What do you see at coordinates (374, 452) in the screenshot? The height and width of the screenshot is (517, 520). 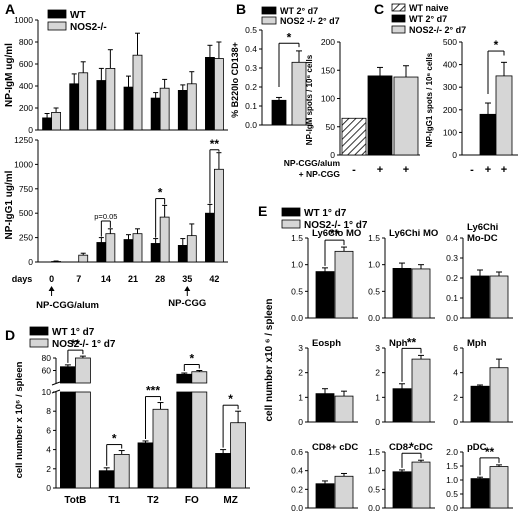 I see `e-y-axis-tick-label: 1.5` at bounding box center [374, 452].